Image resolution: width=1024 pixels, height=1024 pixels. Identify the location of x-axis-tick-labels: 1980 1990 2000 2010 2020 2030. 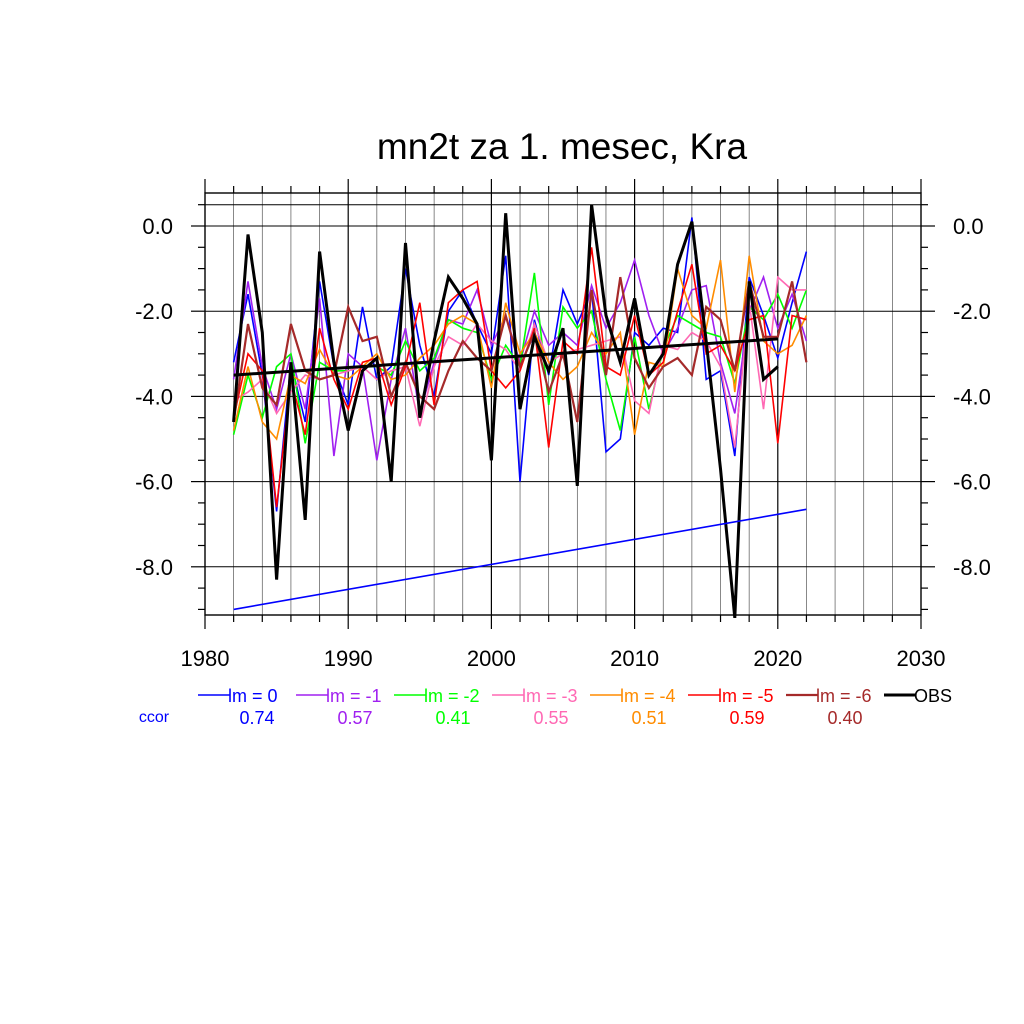
(563, 658).